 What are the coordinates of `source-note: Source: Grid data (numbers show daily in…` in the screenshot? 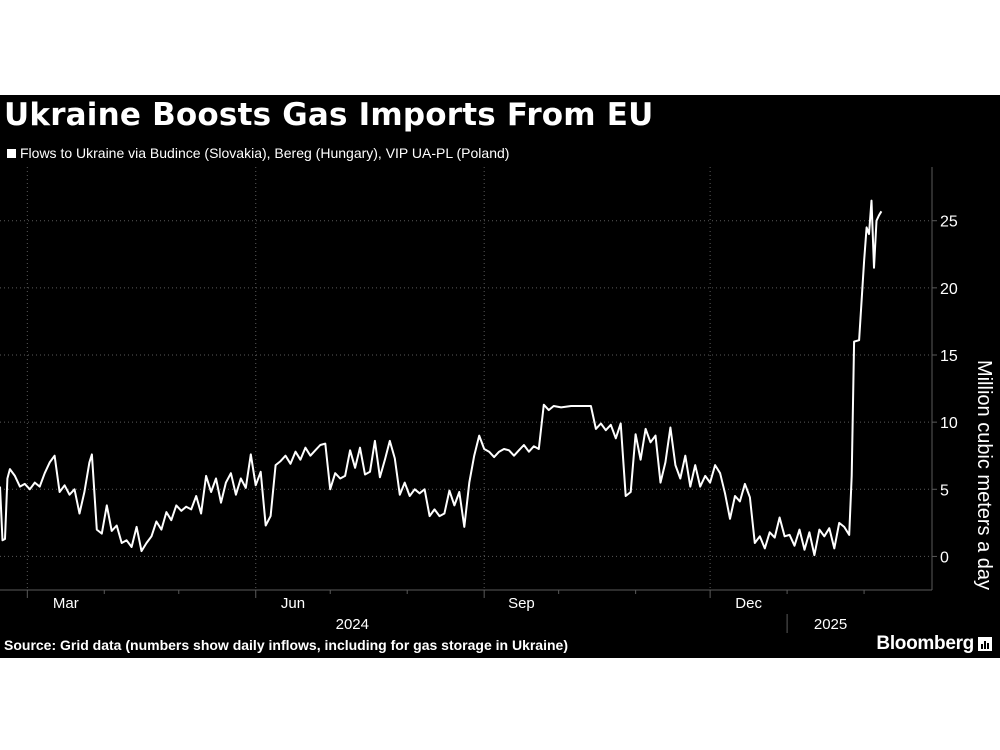 It's located at (286, 645).